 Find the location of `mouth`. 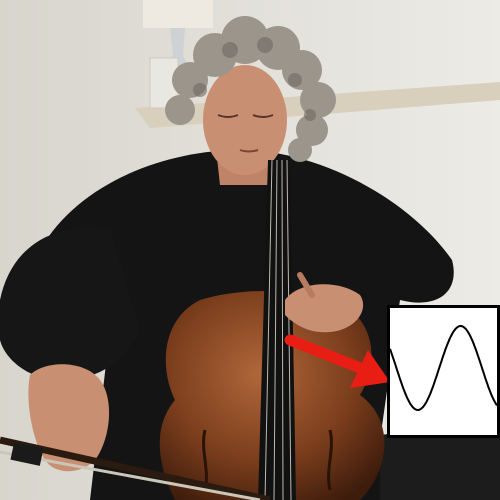

mouth is located at coordinates (249, 151).